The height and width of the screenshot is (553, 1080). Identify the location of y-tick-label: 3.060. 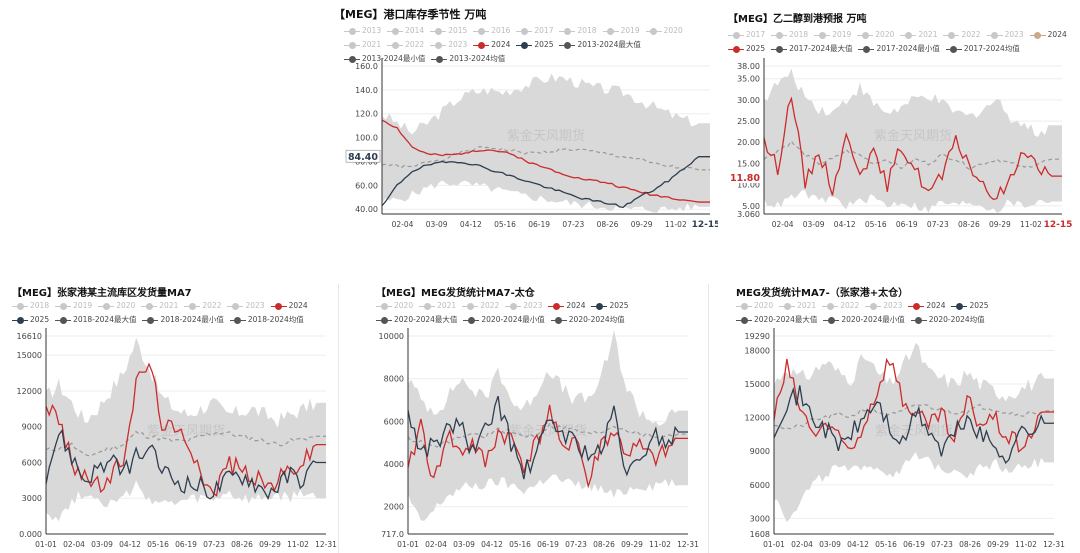
(748, 214).